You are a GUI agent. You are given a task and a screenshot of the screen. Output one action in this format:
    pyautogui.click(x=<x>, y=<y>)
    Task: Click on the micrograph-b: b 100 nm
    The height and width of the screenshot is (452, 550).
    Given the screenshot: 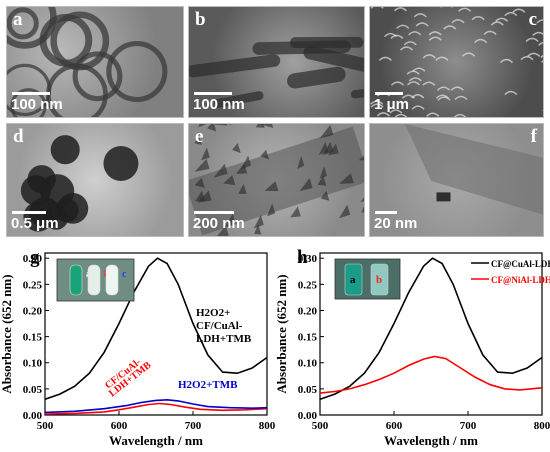 What is the action you would take?
    pyautogui.click(x=276, y=62)
    